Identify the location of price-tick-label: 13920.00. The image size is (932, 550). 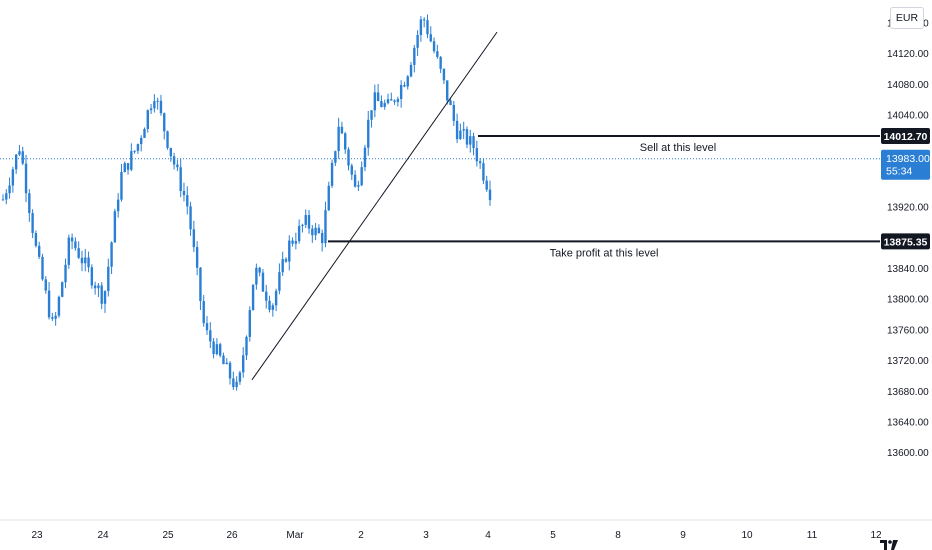
(908, 208).